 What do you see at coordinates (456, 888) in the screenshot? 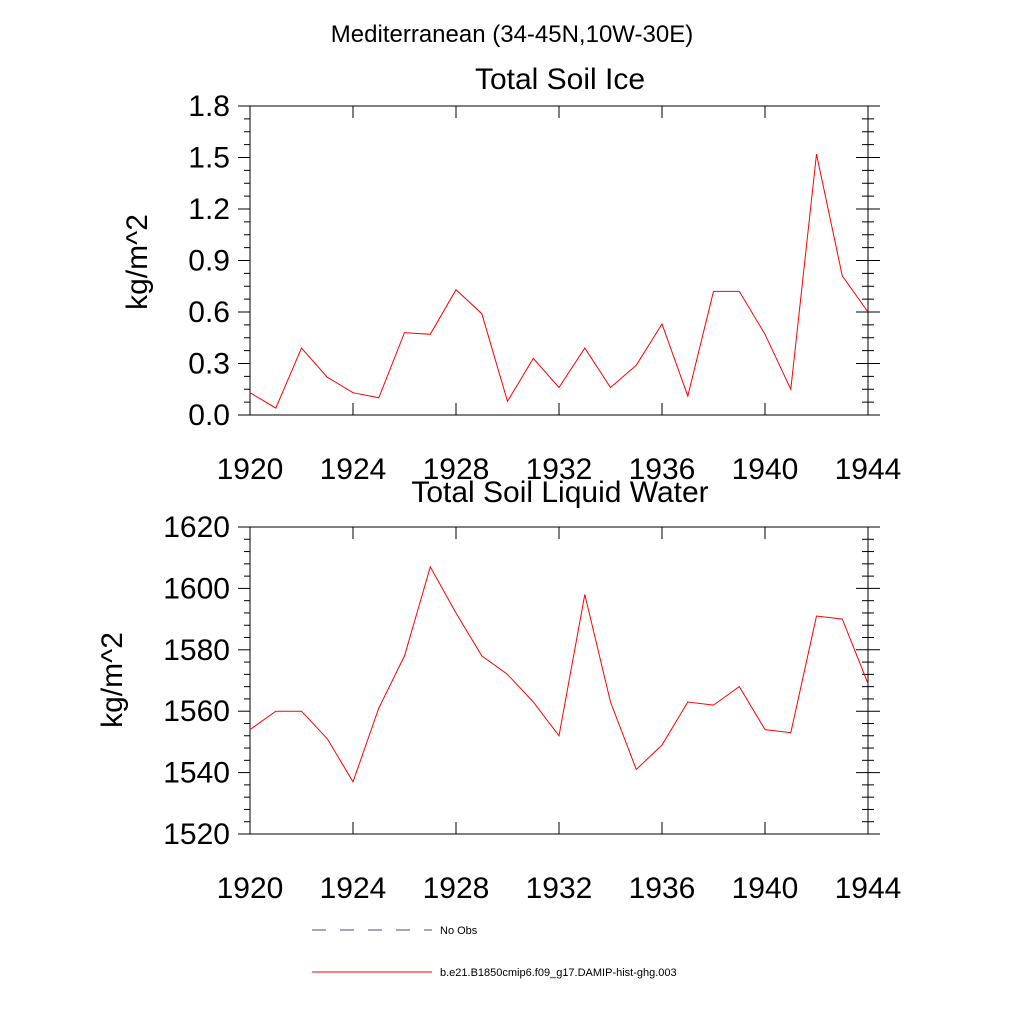
I see `x-tick-label: 1928` at bounding box center [456, 888].